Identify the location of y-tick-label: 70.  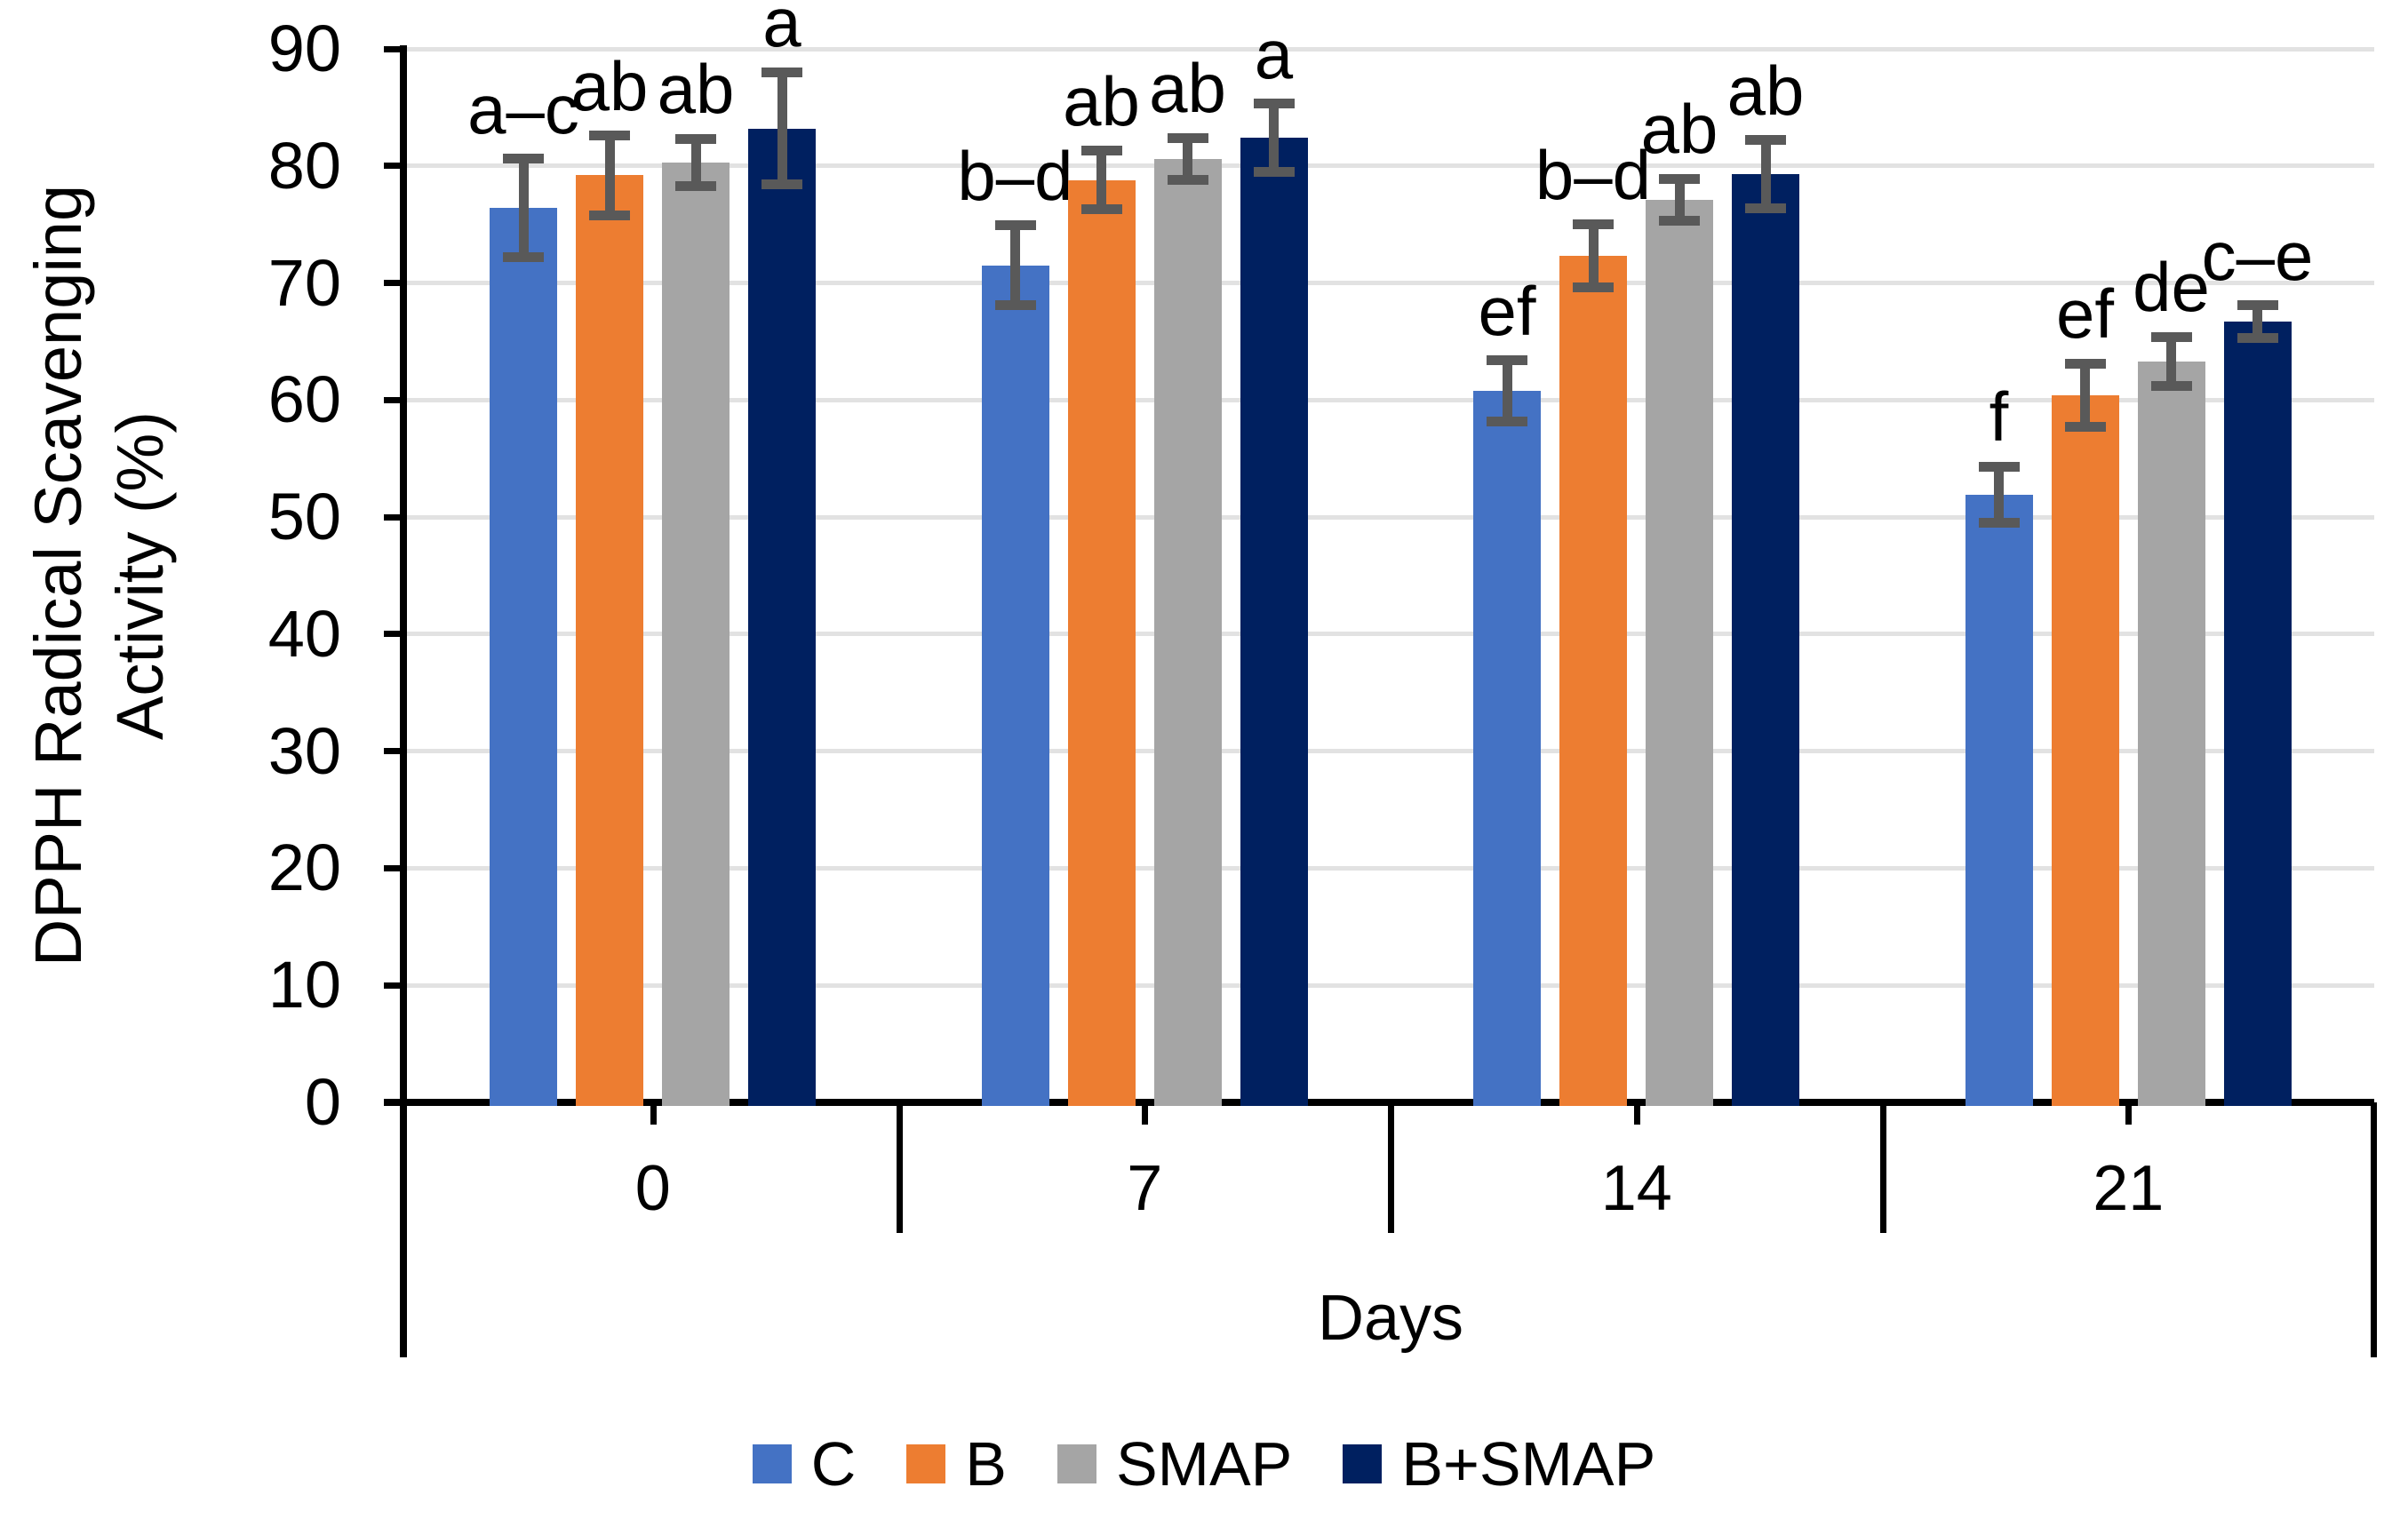
(304, 282).